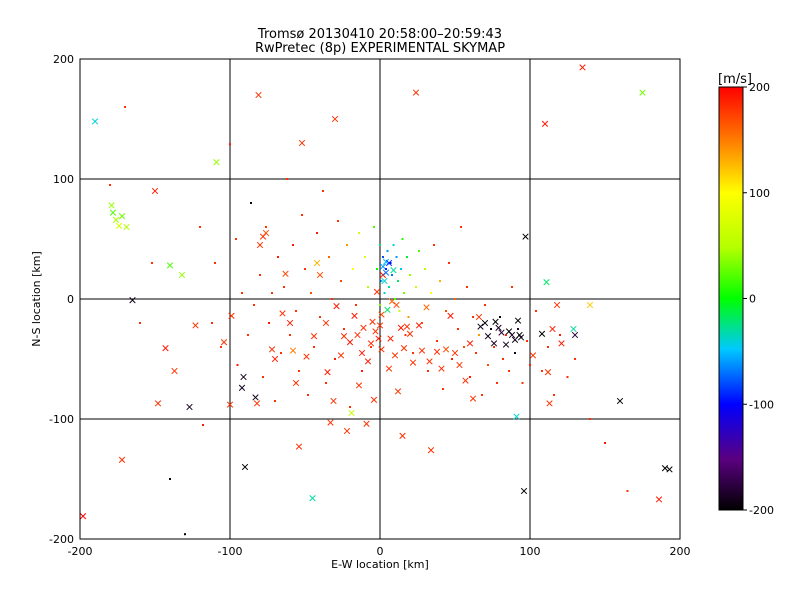 This screenshot has height=600, width=800. Describe the element at coordinates (63, 179) in the screenshot. I see `y-tick-label: 100` at that location.